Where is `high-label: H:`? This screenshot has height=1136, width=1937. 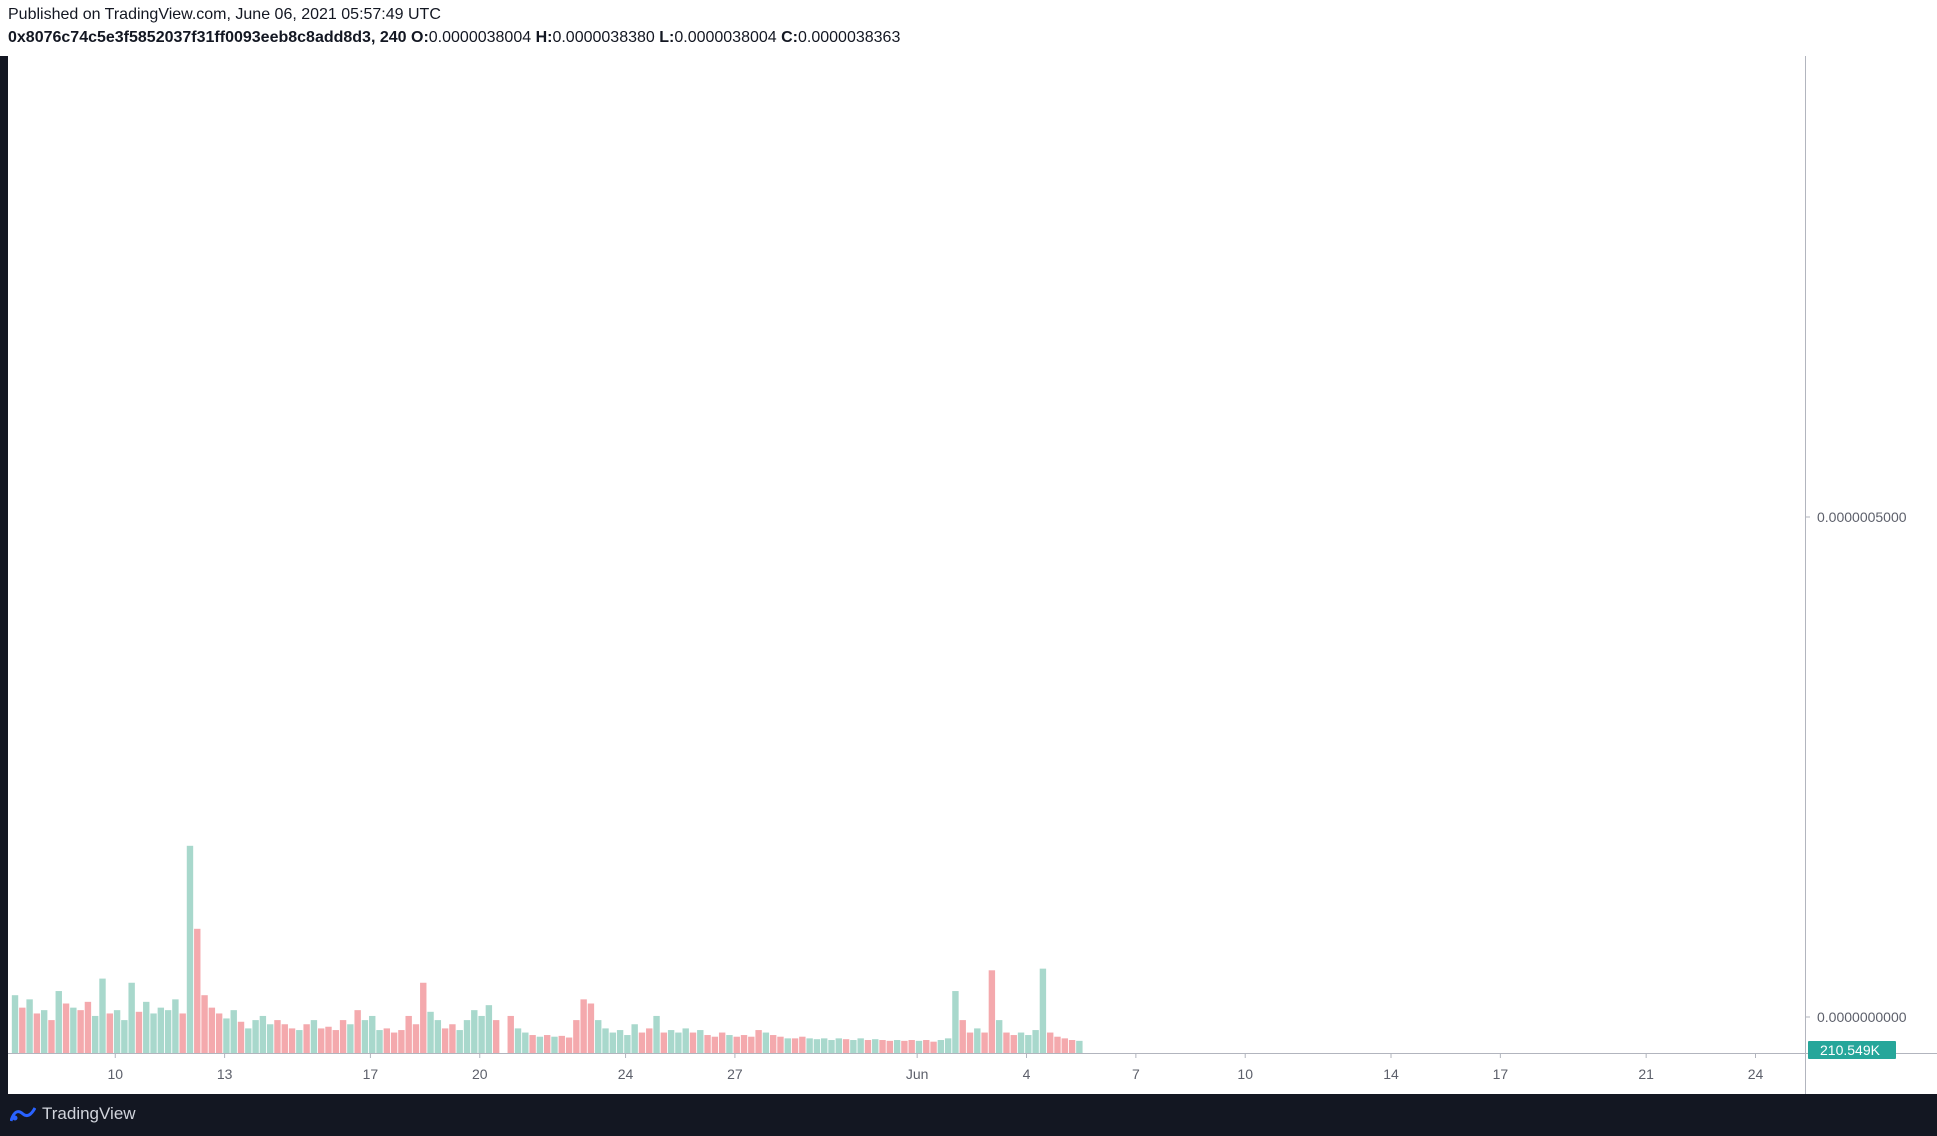 high-label: H: is located at coordinates (544, 37).